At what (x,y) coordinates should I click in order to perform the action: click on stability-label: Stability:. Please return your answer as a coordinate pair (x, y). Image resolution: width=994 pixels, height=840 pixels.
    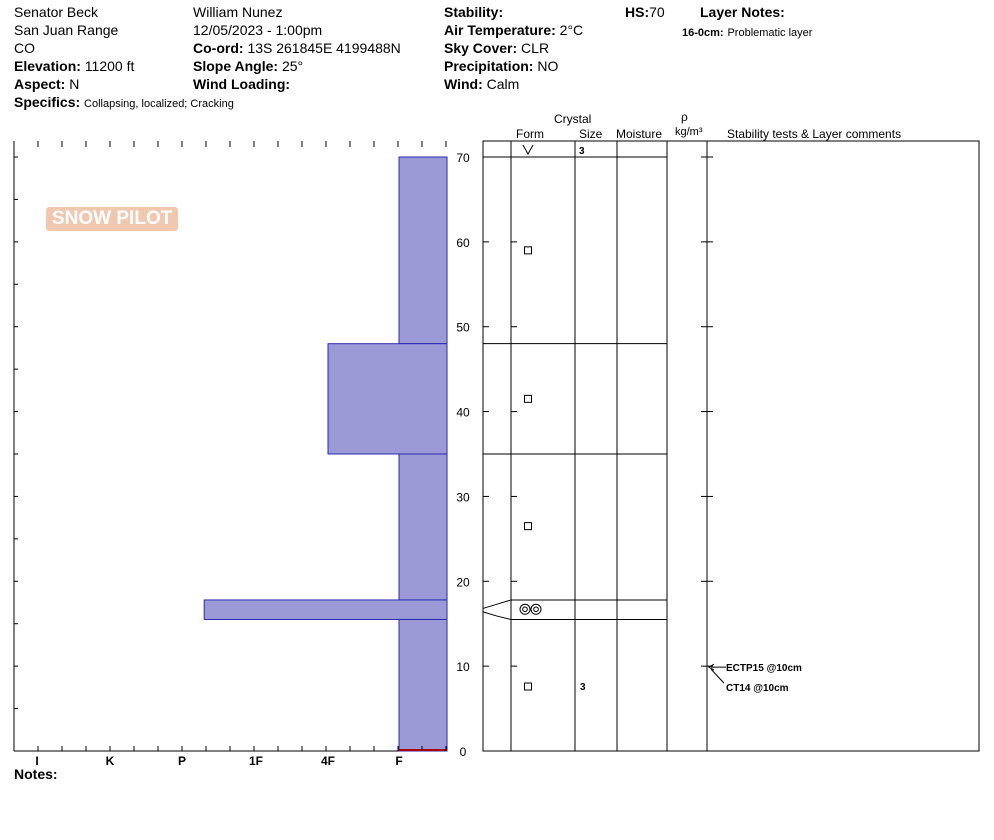
    Looking at the image, I should click on (474, 12).